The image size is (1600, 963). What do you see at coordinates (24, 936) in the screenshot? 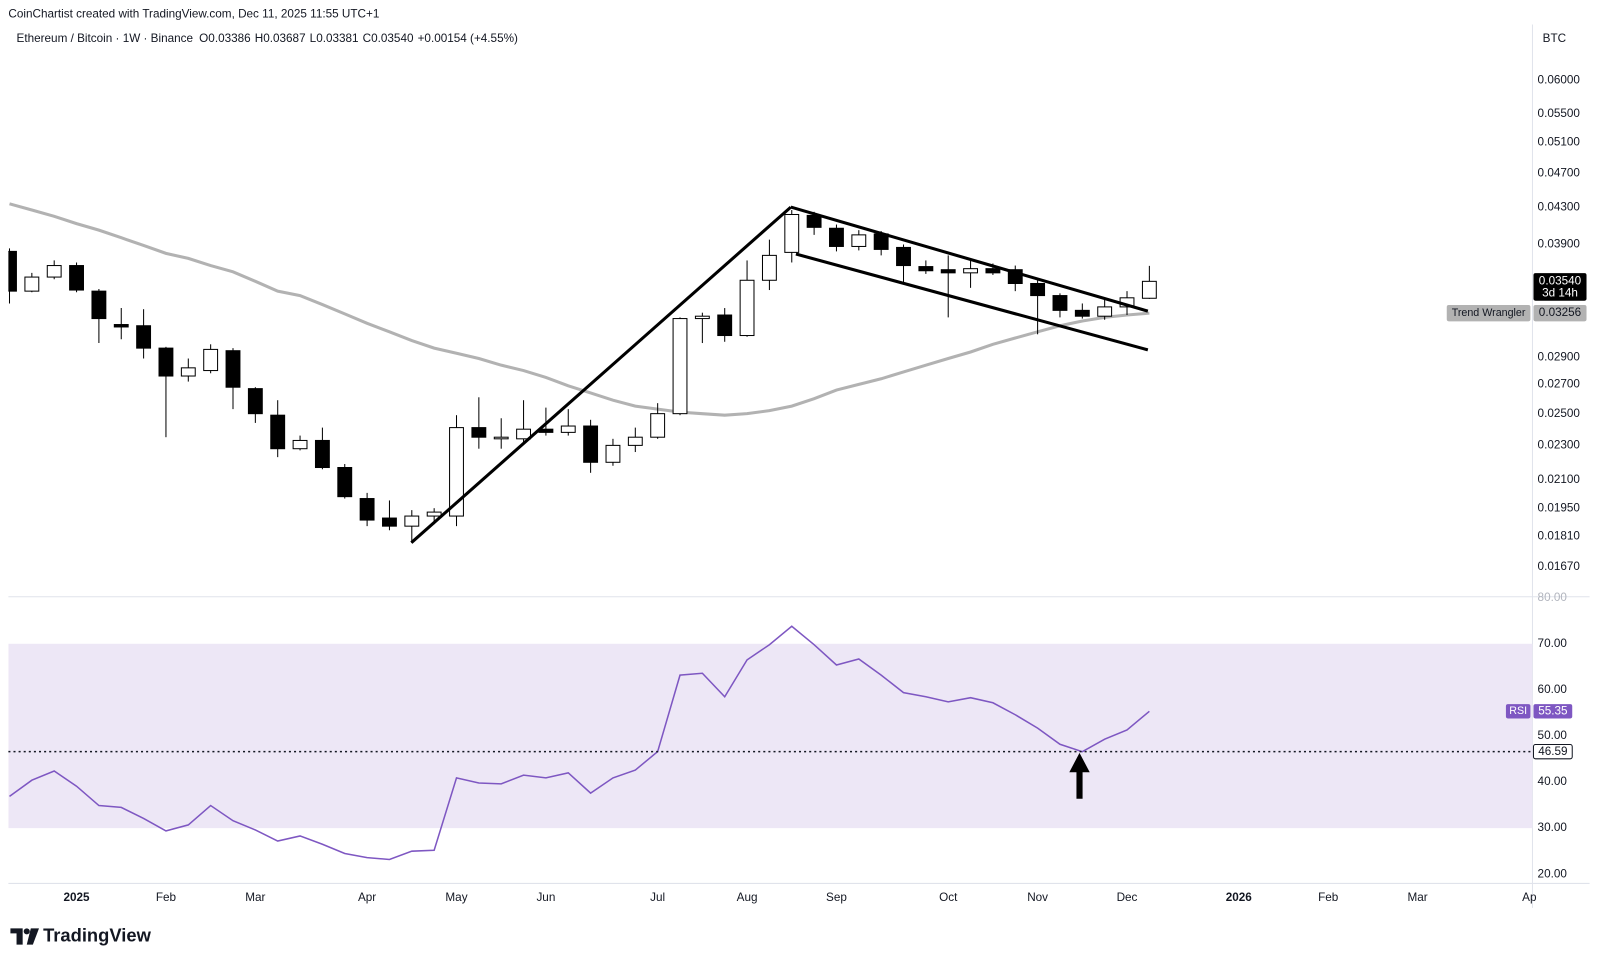
I see `brand-logo` at bounding box center [24, 936].